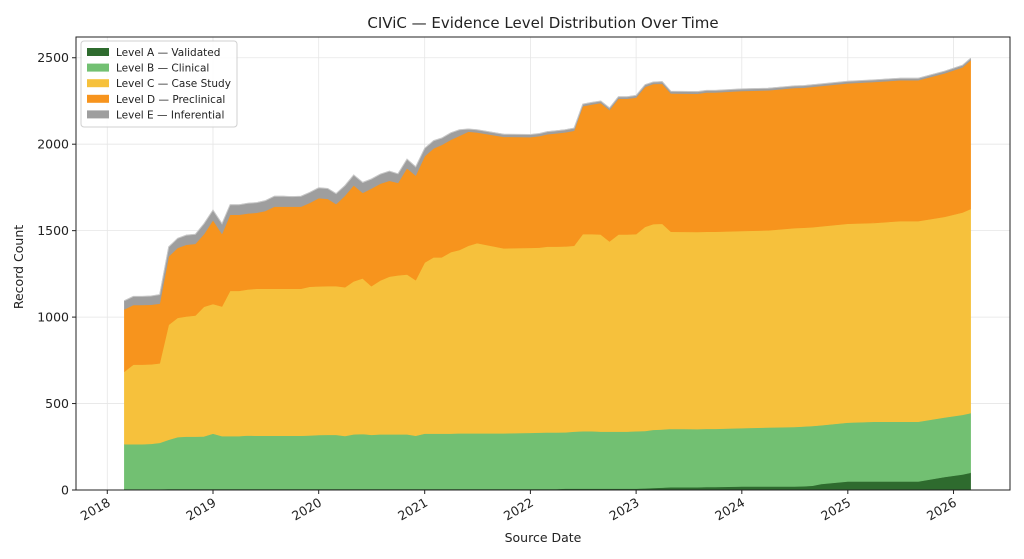  What do you see at coordinates (543, 537) in the screenshot?
I see `x-axis-label: Source Date` at bounding box center [543, 537].